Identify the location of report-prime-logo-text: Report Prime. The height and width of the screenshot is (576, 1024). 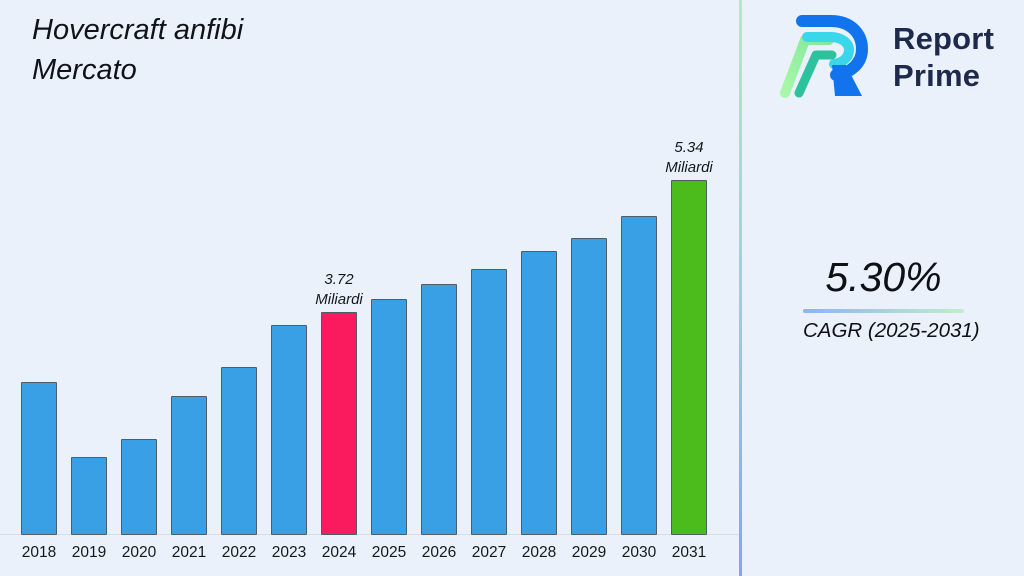
(943, 57).